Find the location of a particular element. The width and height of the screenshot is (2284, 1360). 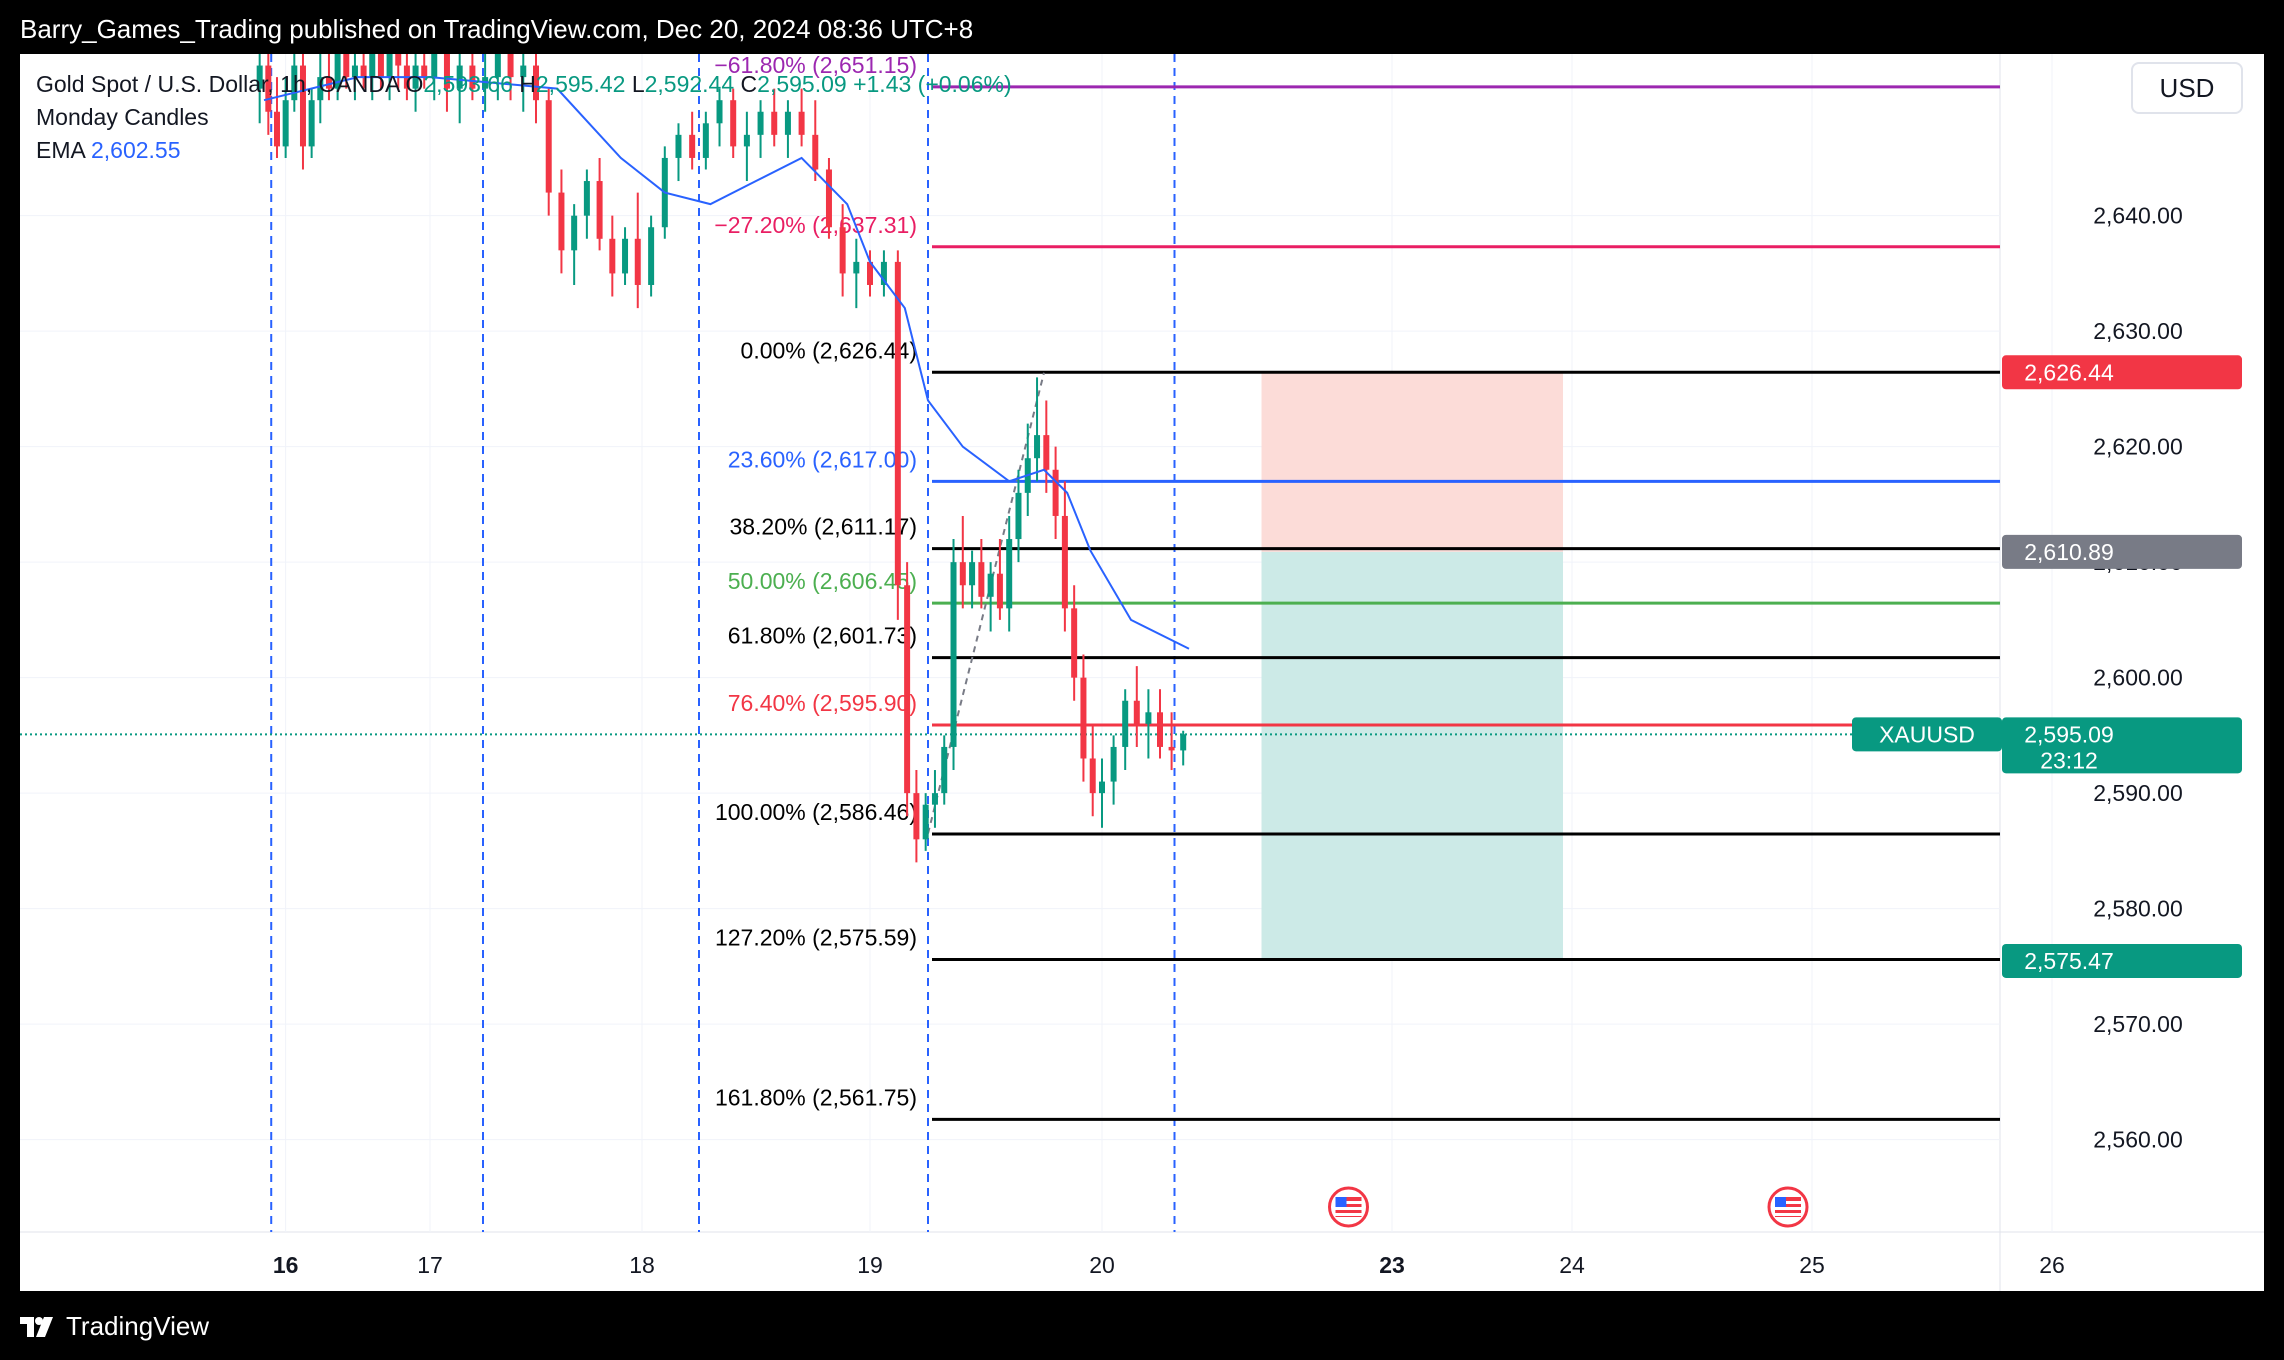

y-tick-label: 2,630.00 is located at coordinates (2138, 331).